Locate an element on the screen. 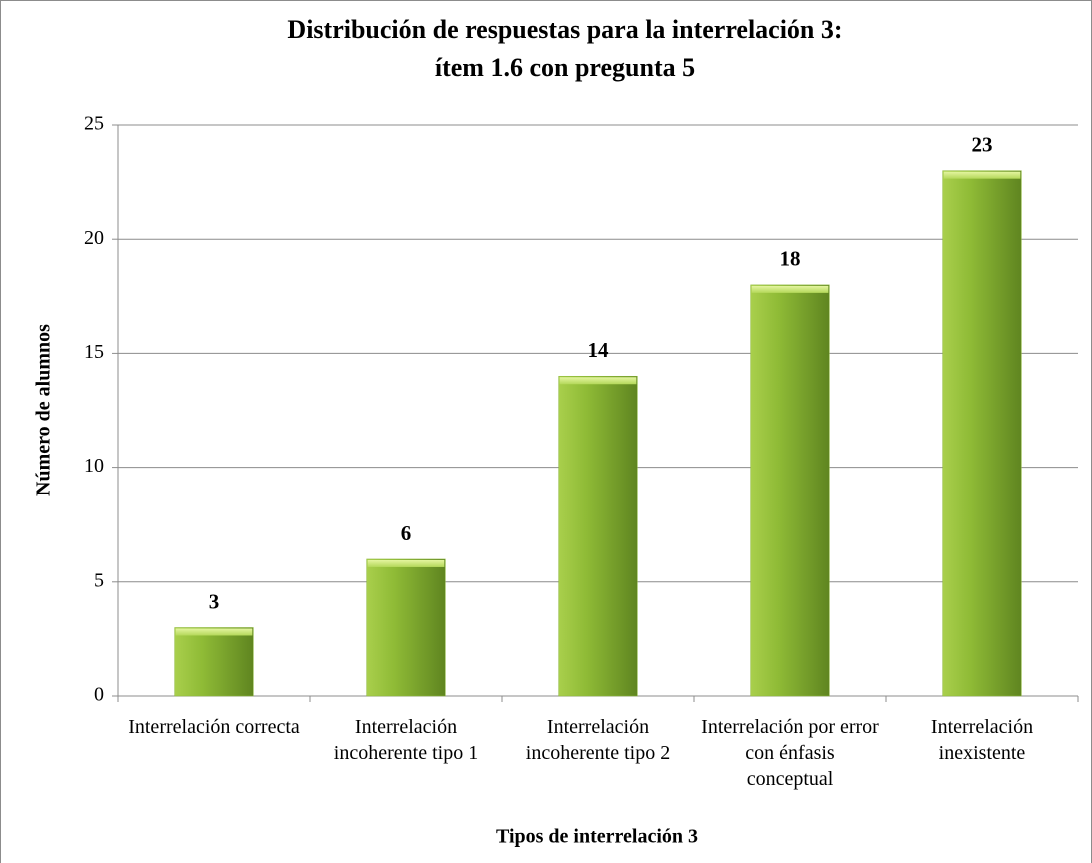 Image resolution: width=1092 pixels, height=863 pixels. y-tick-label: 5 is located at coordinates (99, 580).